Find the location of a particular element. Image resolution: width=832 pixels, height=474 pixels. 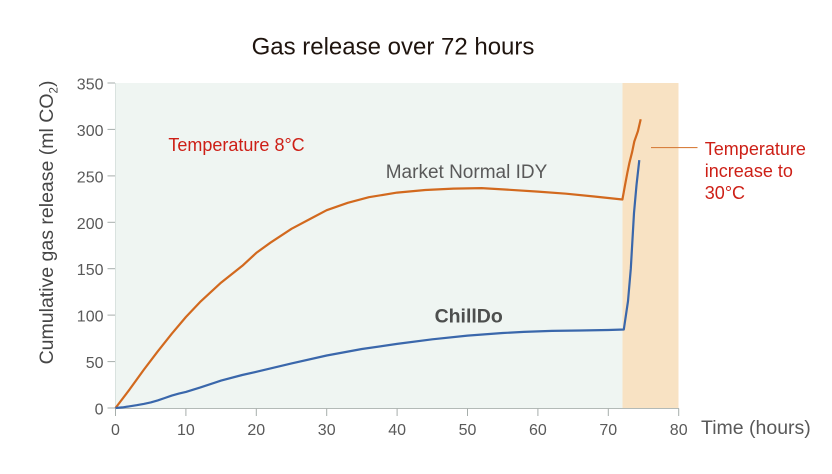

svg-text: increase to is located at coordinates (749, 171).